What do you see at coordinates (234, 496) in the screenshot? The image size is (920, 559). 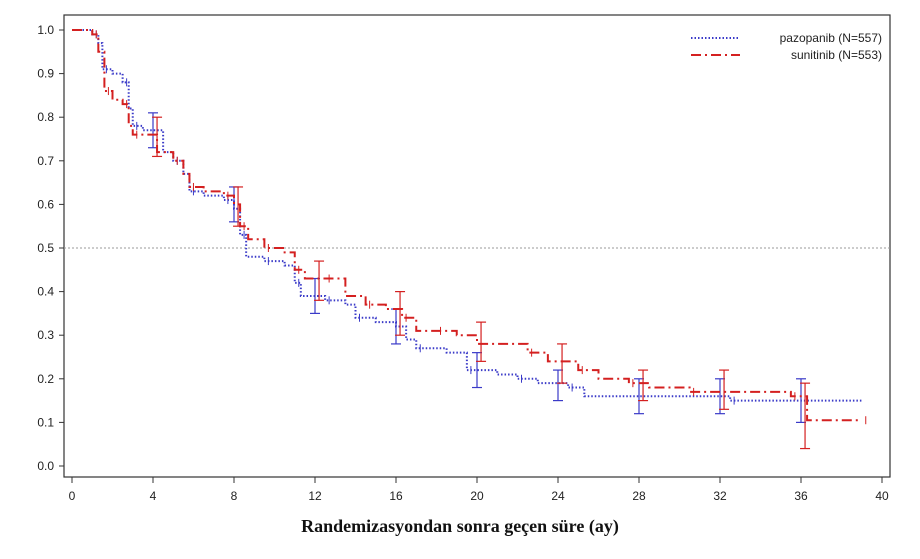 I see `x-tick-label: 8` at bounding box center [234, 496].